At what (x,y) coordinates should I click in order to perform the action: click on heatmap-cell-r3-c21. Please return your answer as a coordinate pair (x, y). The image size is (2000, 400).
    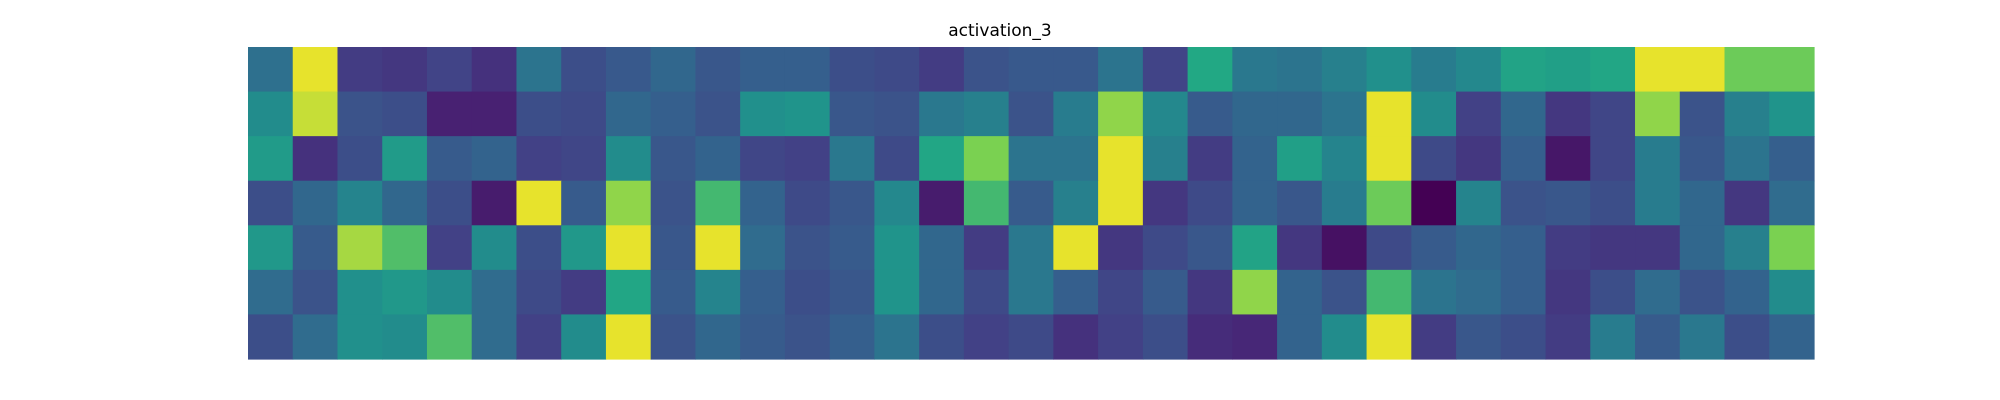
    Looking at the image, I should click on (1210, 203).